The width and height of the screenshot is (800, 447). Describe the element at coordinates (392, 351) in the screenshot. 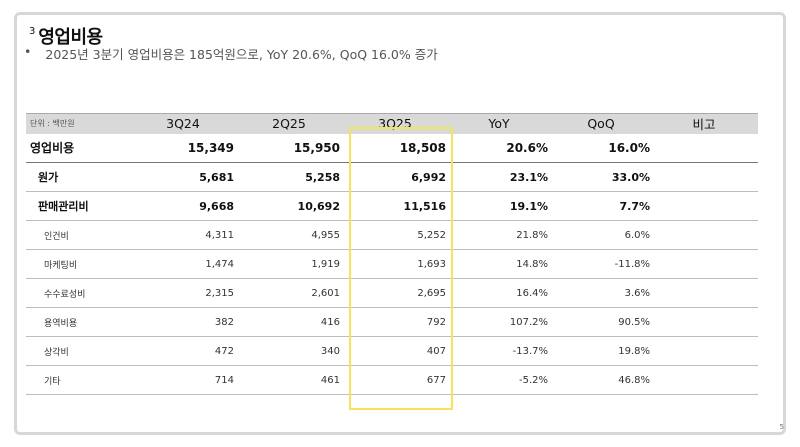

I see `table-row: 상각비 472 340 407 -13.7% 19.8%` at that location.